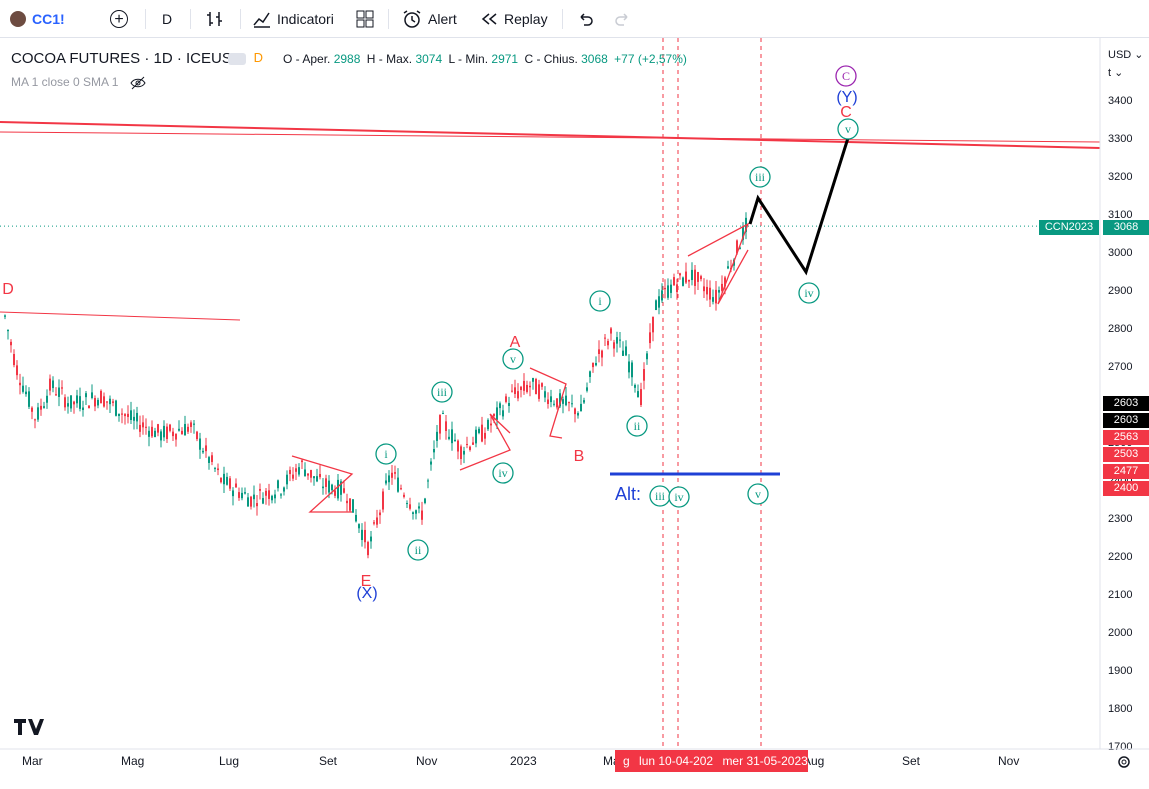  I want to click on price-tick-label: 1800, so click(1120, 709).